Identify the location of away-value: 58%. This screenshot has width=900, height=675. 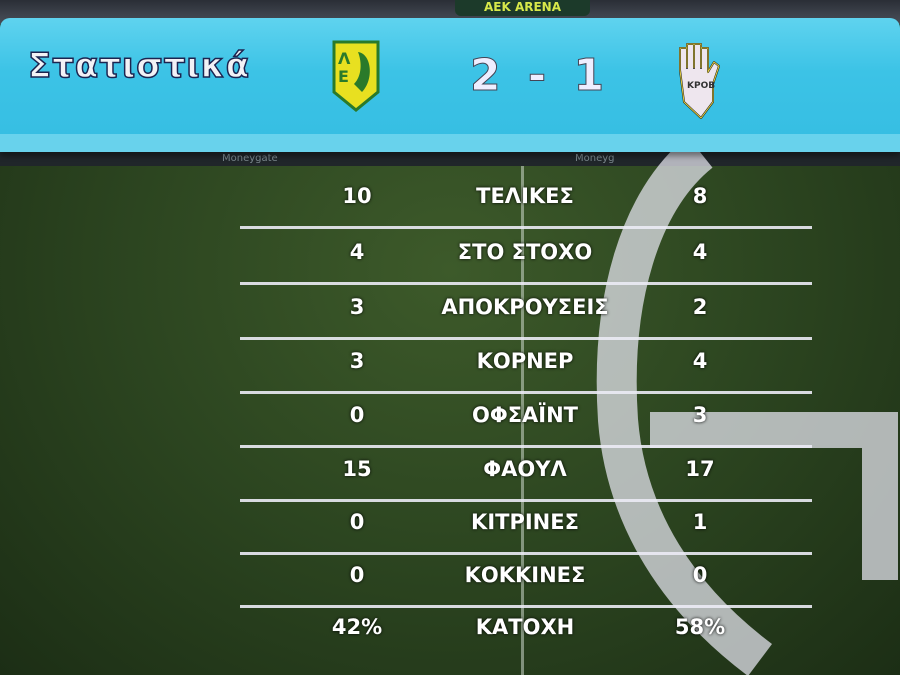
(700, 627).